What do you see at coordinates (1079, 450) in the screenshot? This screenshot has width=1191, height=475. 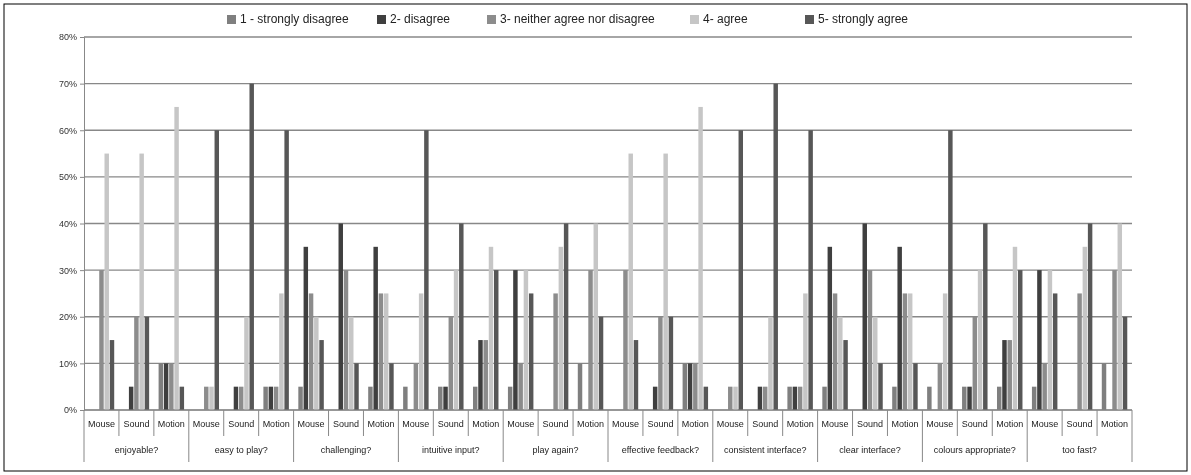 I see `text: too fast?` at bounding box center [1079, 450].